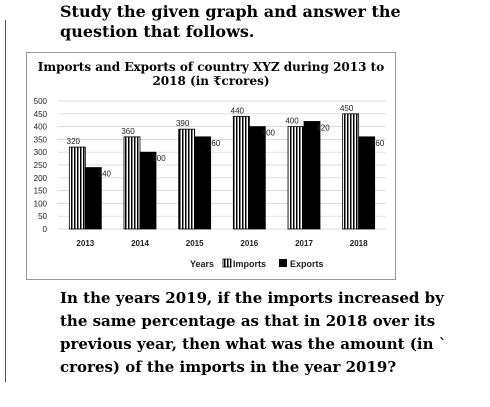  What do you see at coordinates (304, 243) in the screenshot?
I see `x-category-label: 2017` at bounding box center [304, 243].